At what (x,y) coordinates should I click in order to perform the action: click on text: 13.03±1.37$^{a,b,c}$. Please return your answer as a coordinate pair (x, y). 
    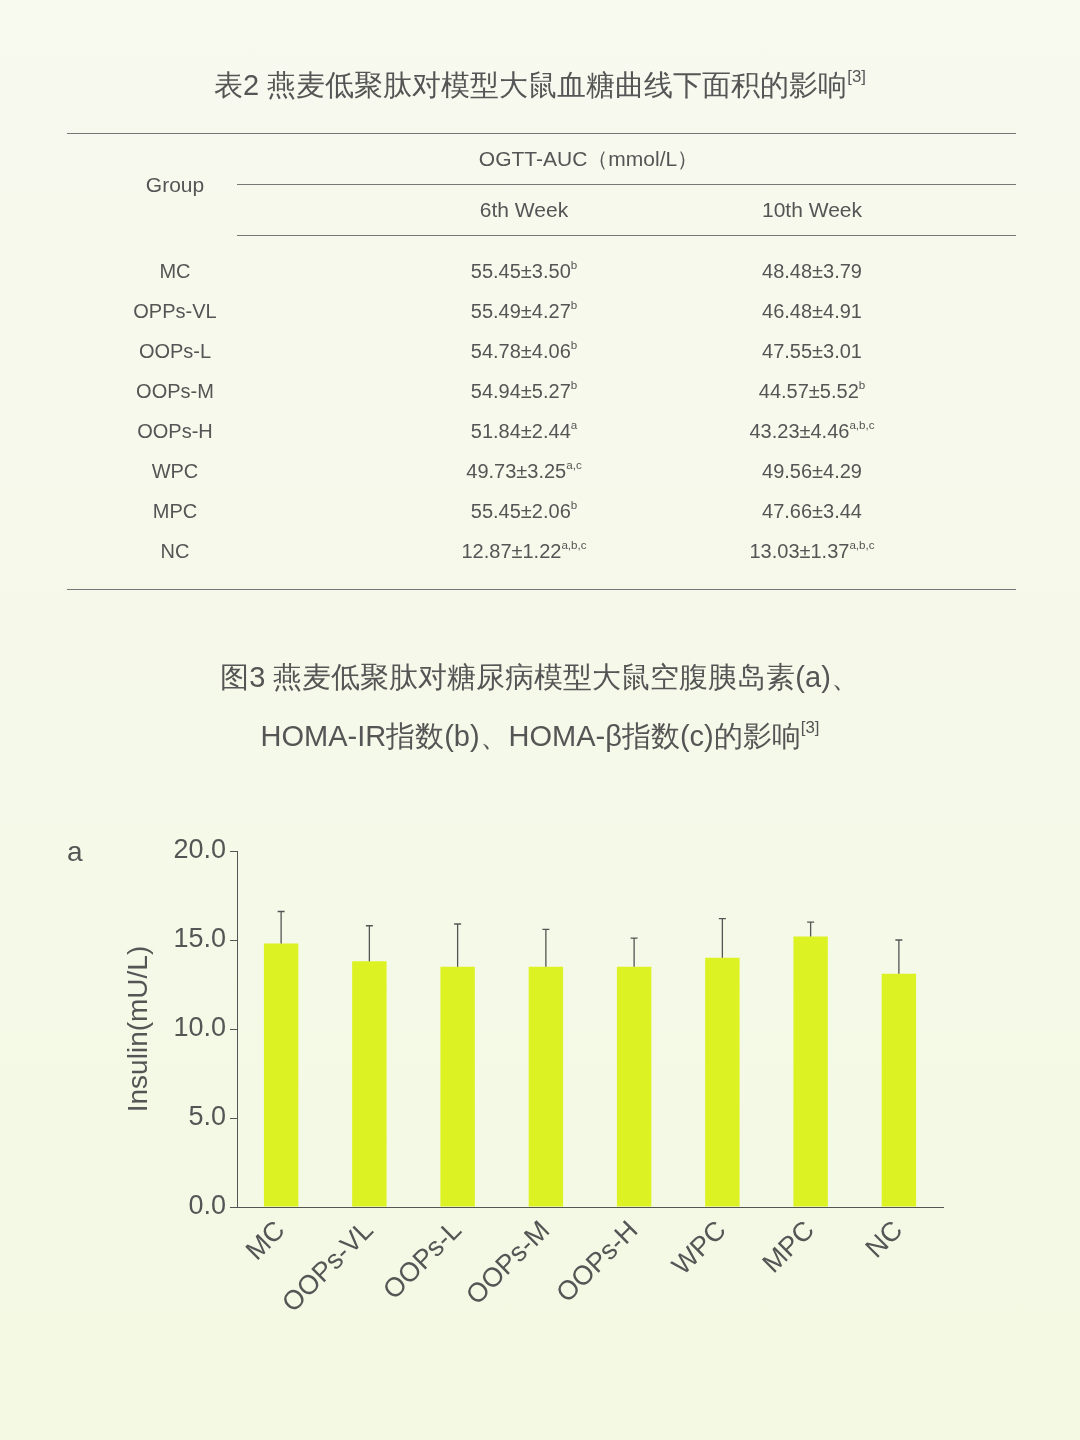
    Looking at the image, I should click on (812, 550).